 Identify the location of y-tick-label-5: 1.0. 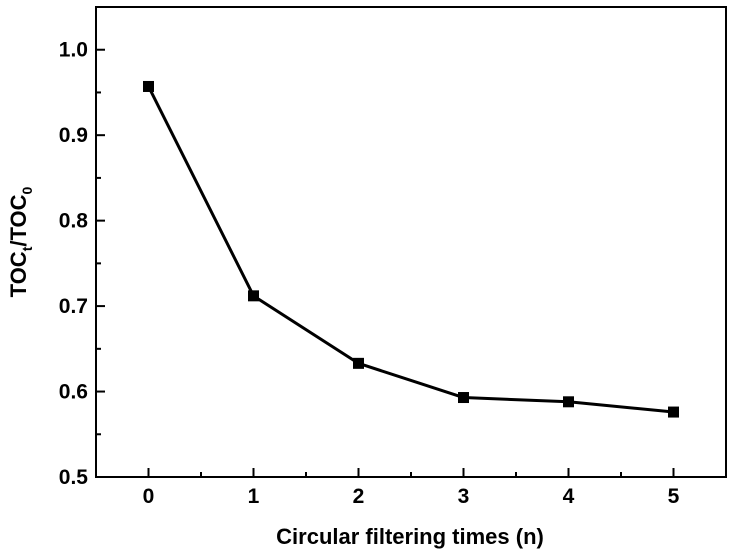
(73, 50).